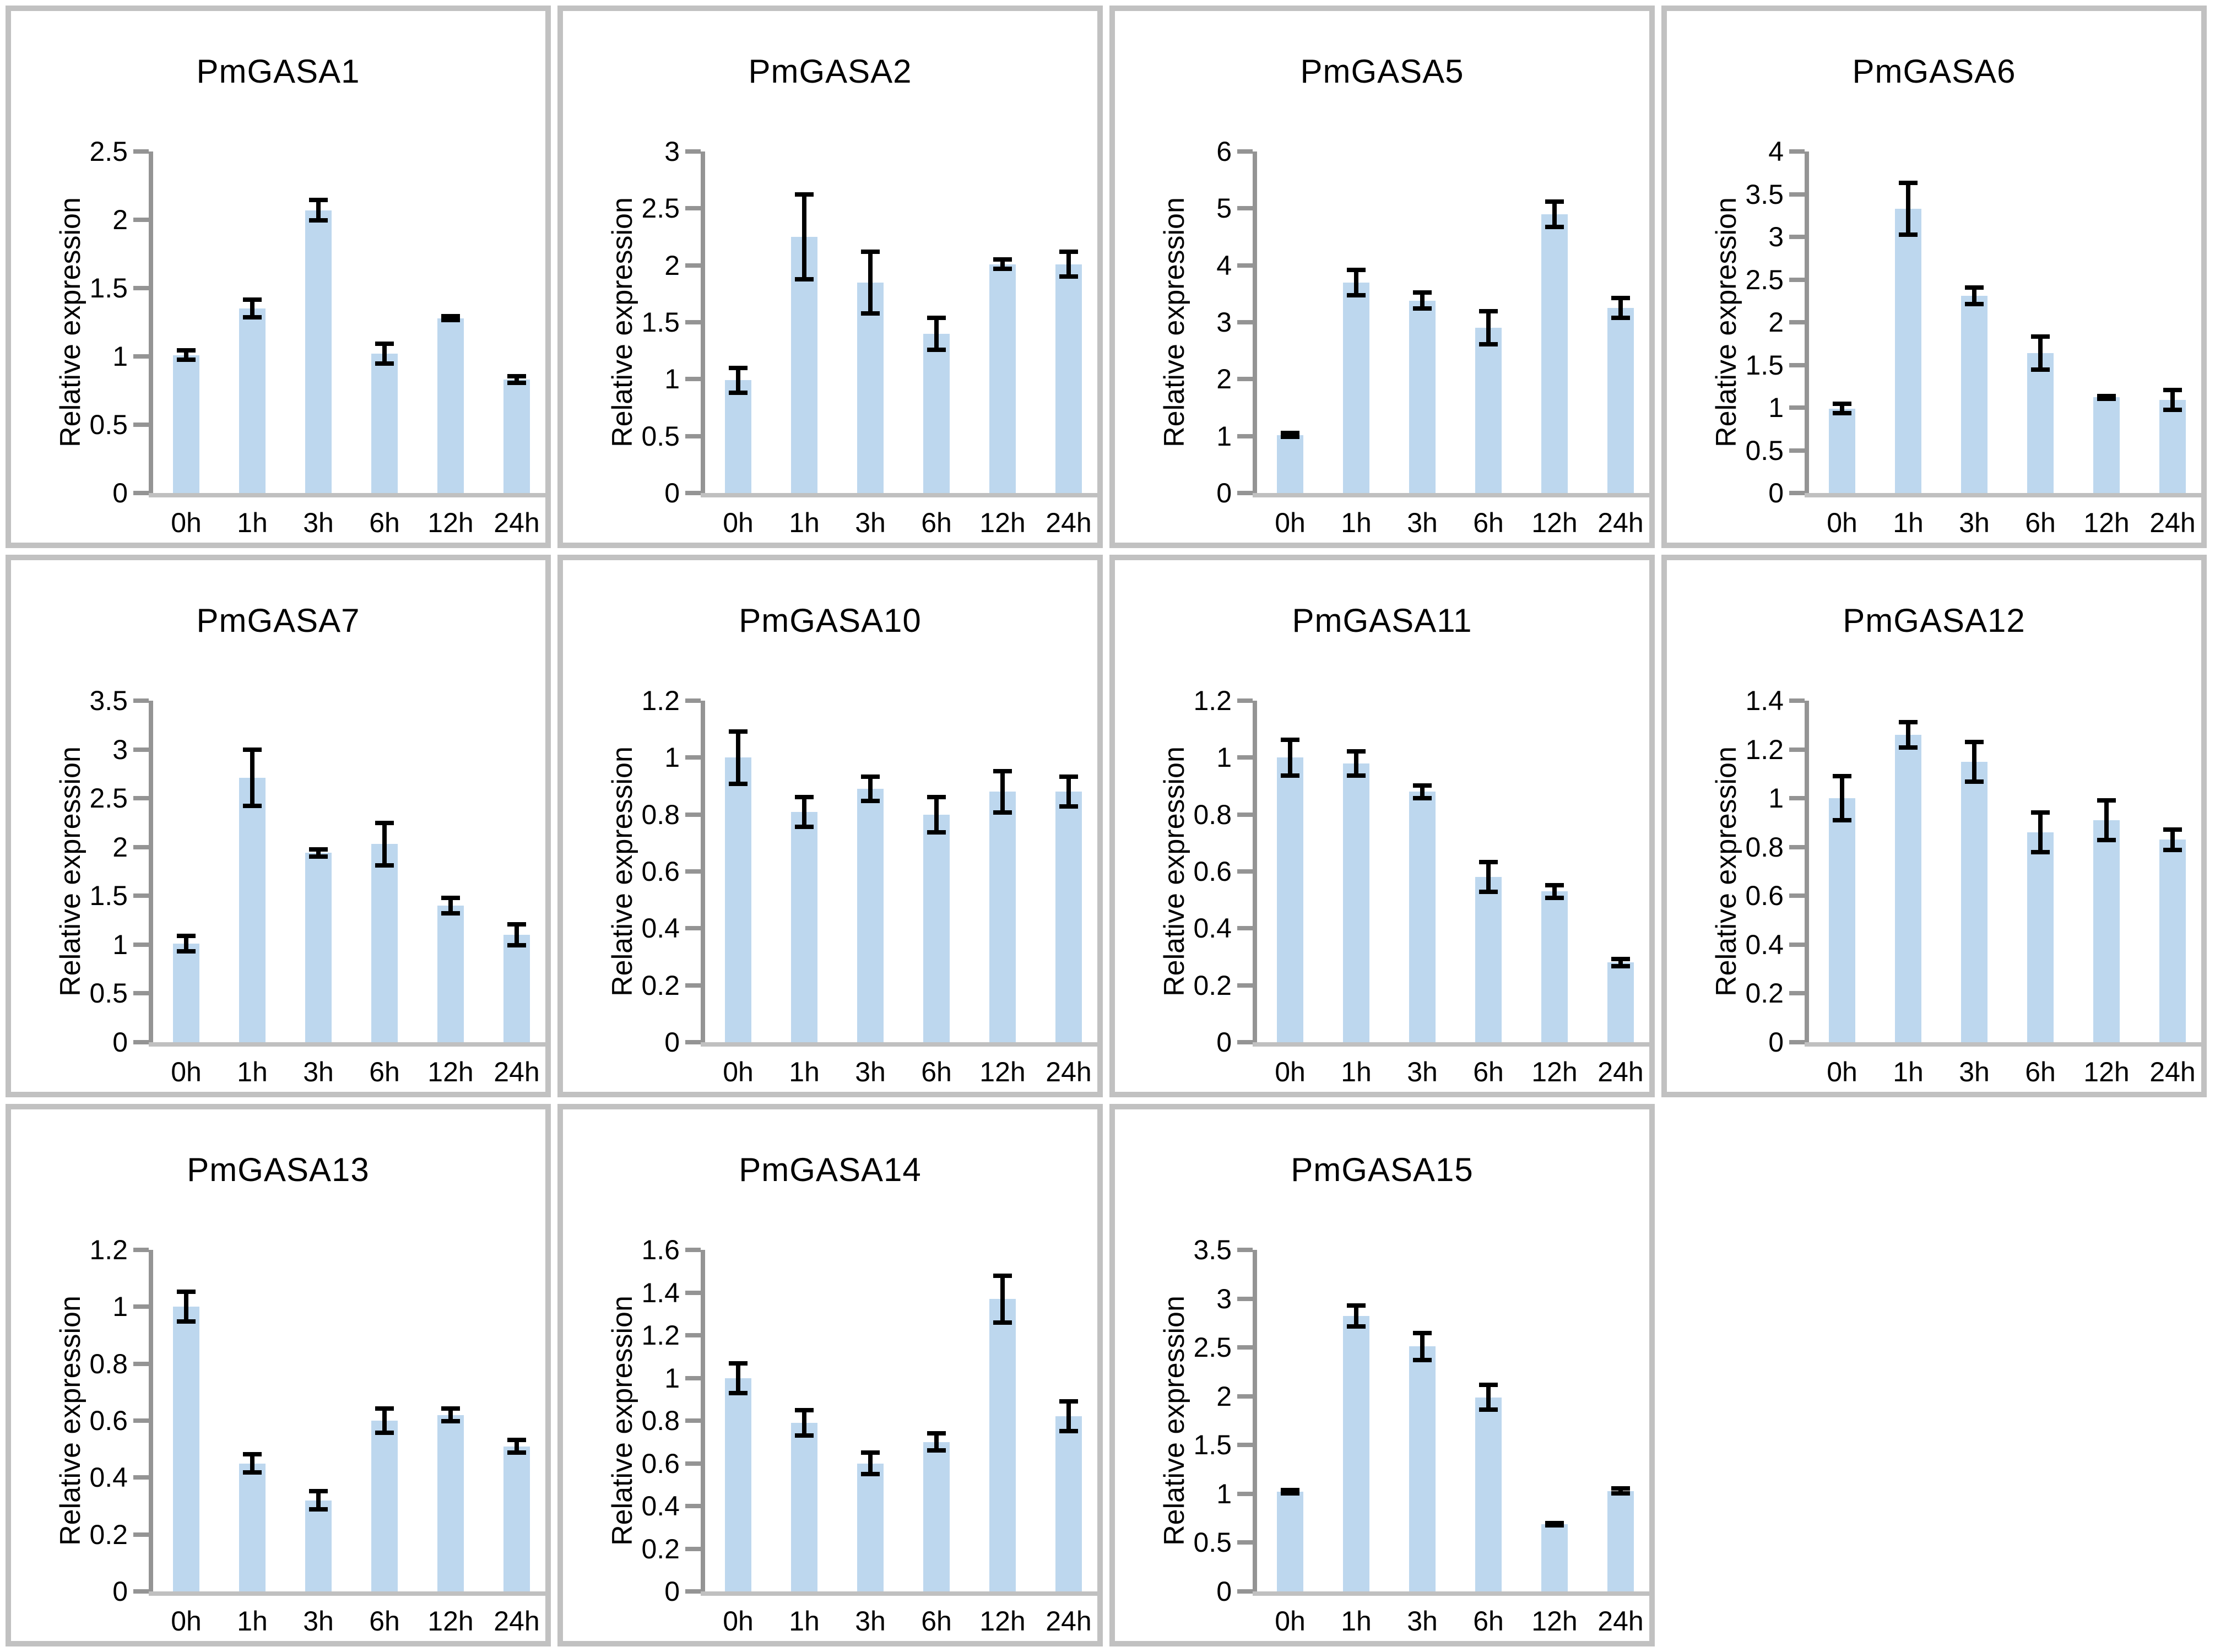  Describe the element at coordinates (2106, 522) in the screenshot. I see `x-tick-label: 12h` at that location.